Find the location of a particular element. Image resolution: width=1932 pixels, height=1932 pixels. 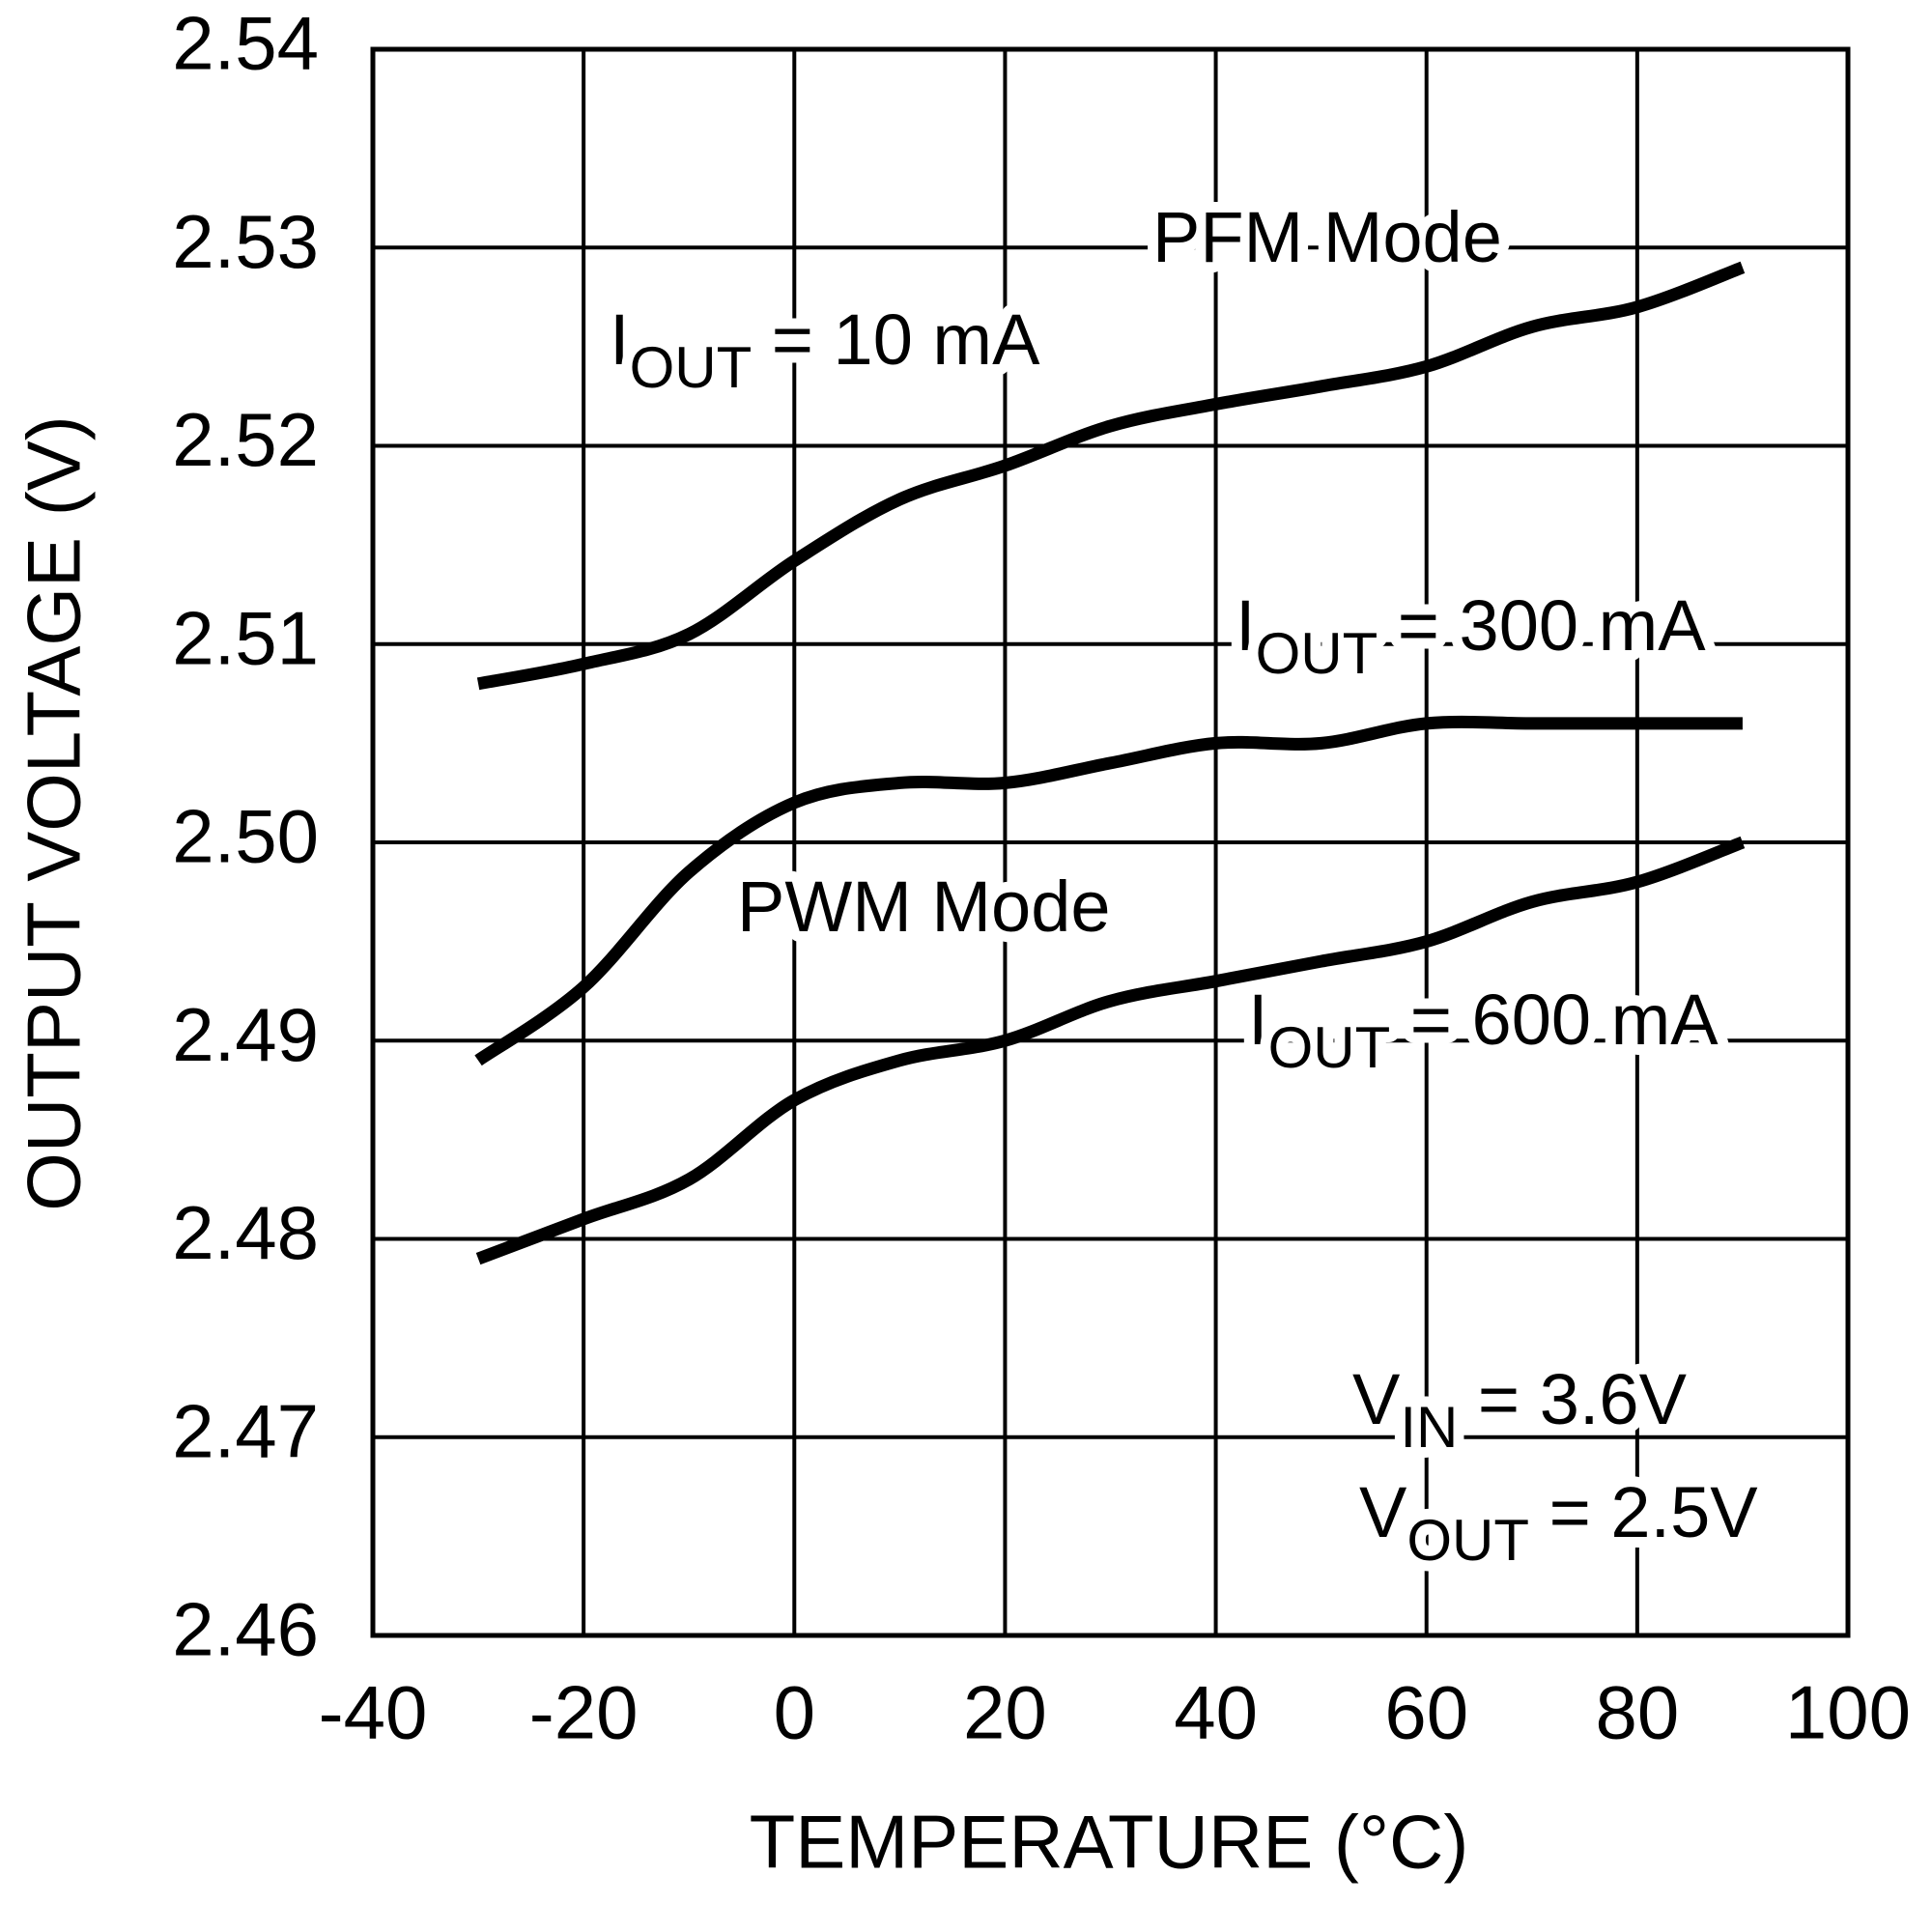

y-tick-label: 2.46 is located at coordinates (245, 1629).